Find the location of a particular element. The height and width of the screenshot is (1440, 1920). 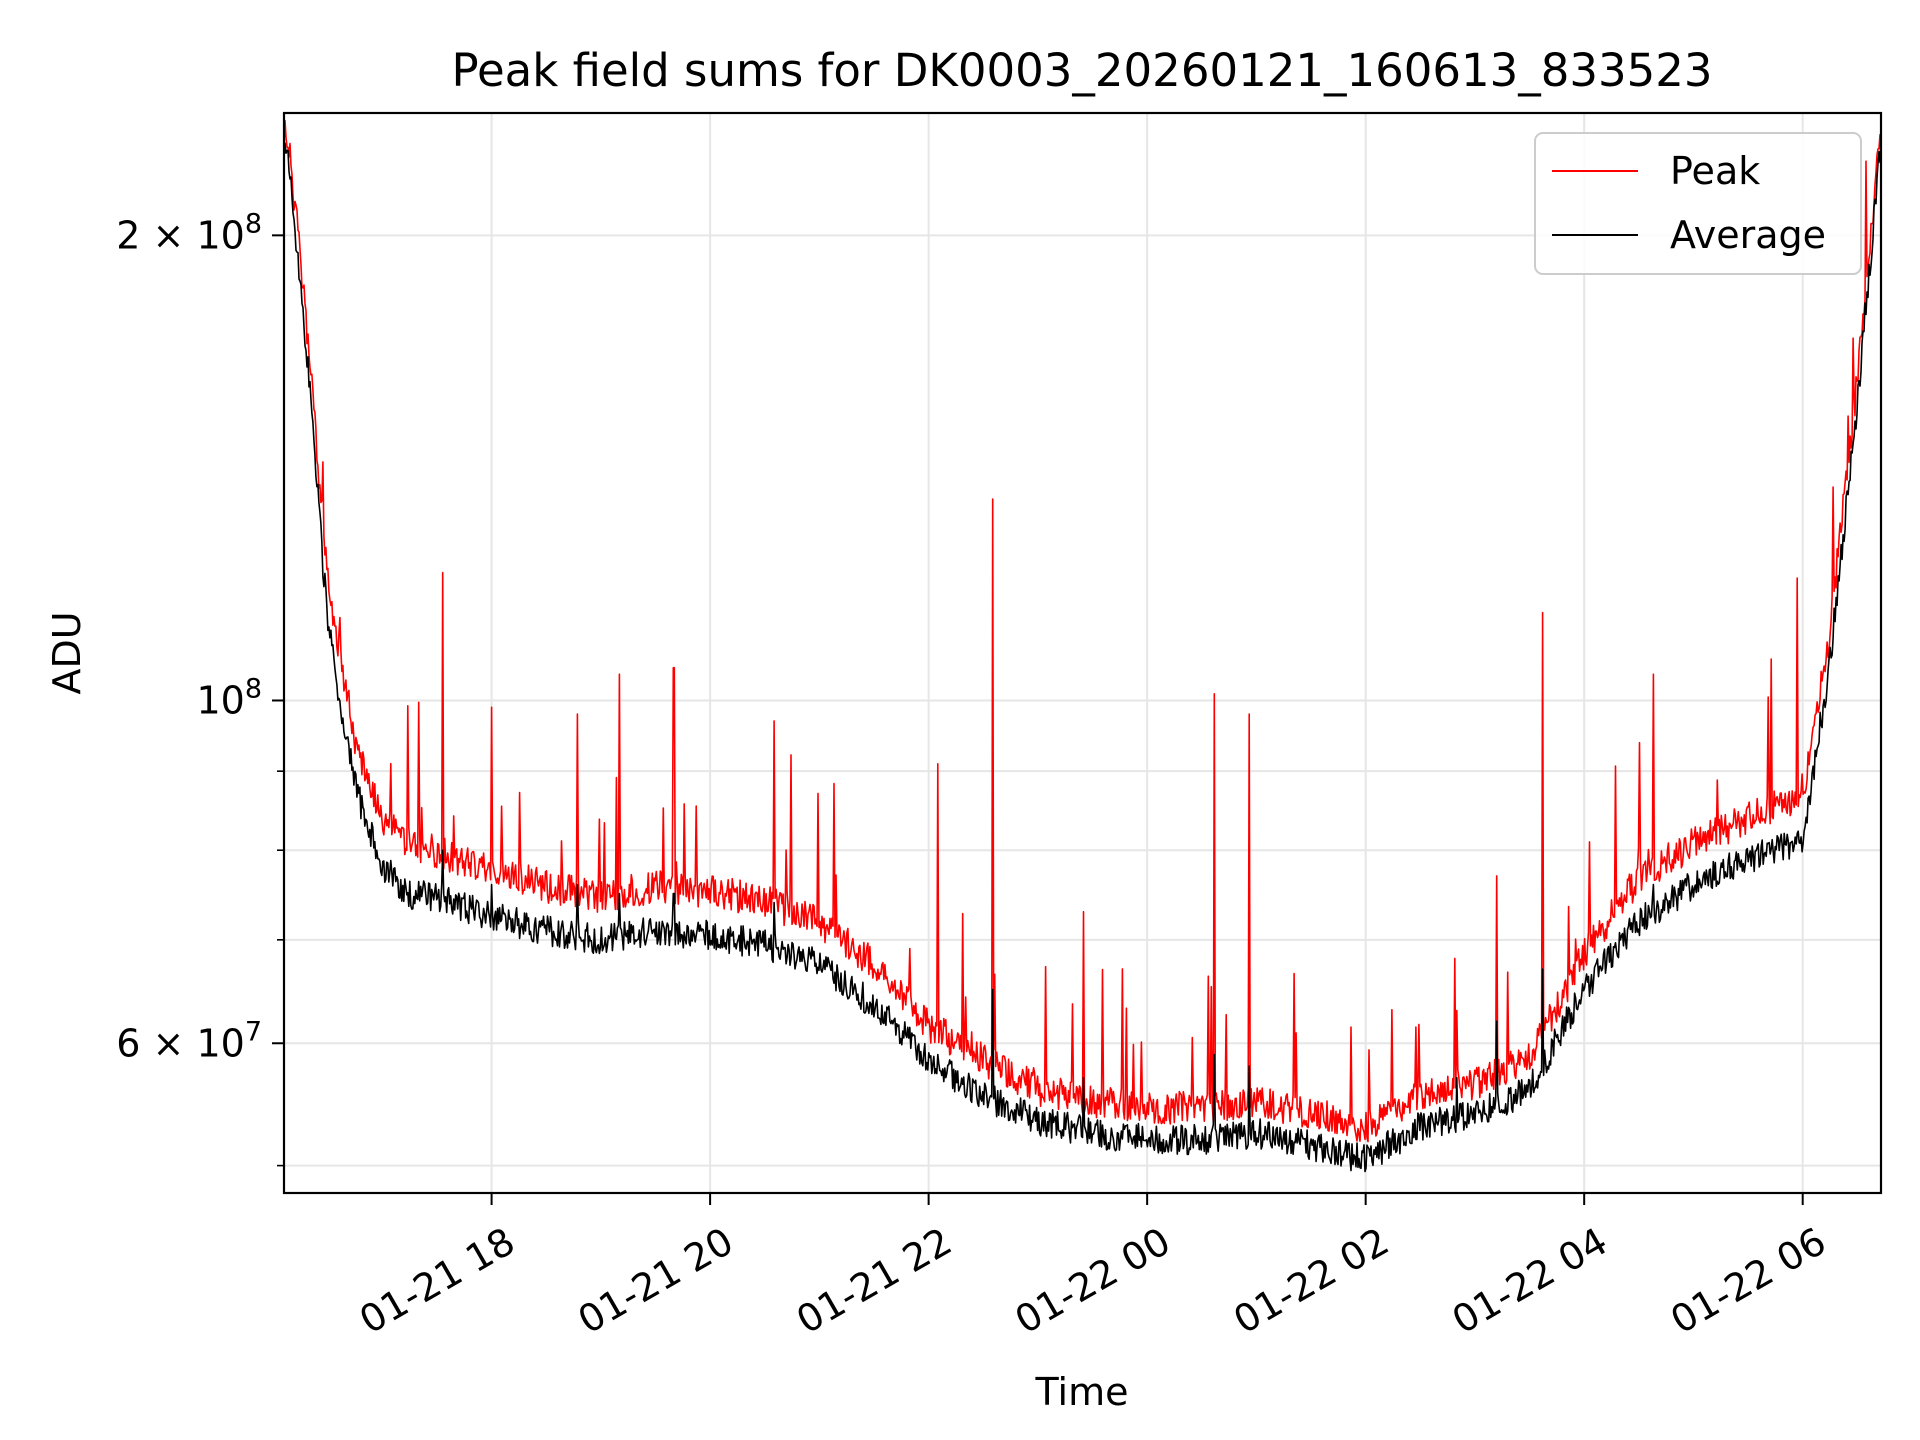

x-axis-label: Time is located at coordinates (1082, 1392).